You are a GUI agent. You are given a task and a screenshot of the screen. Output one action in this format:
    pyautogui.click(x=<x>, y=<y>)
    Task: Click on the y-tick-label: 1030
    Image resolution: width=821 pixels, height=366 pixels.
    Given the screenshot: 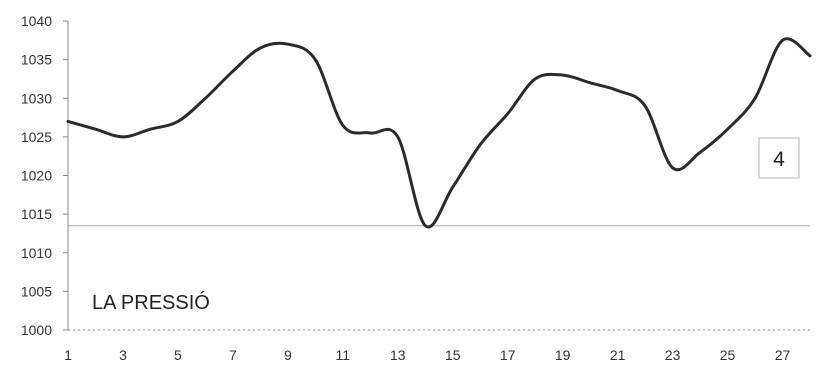 What is the action you would take?
    pyautogui.click(x=36, y=98)
    